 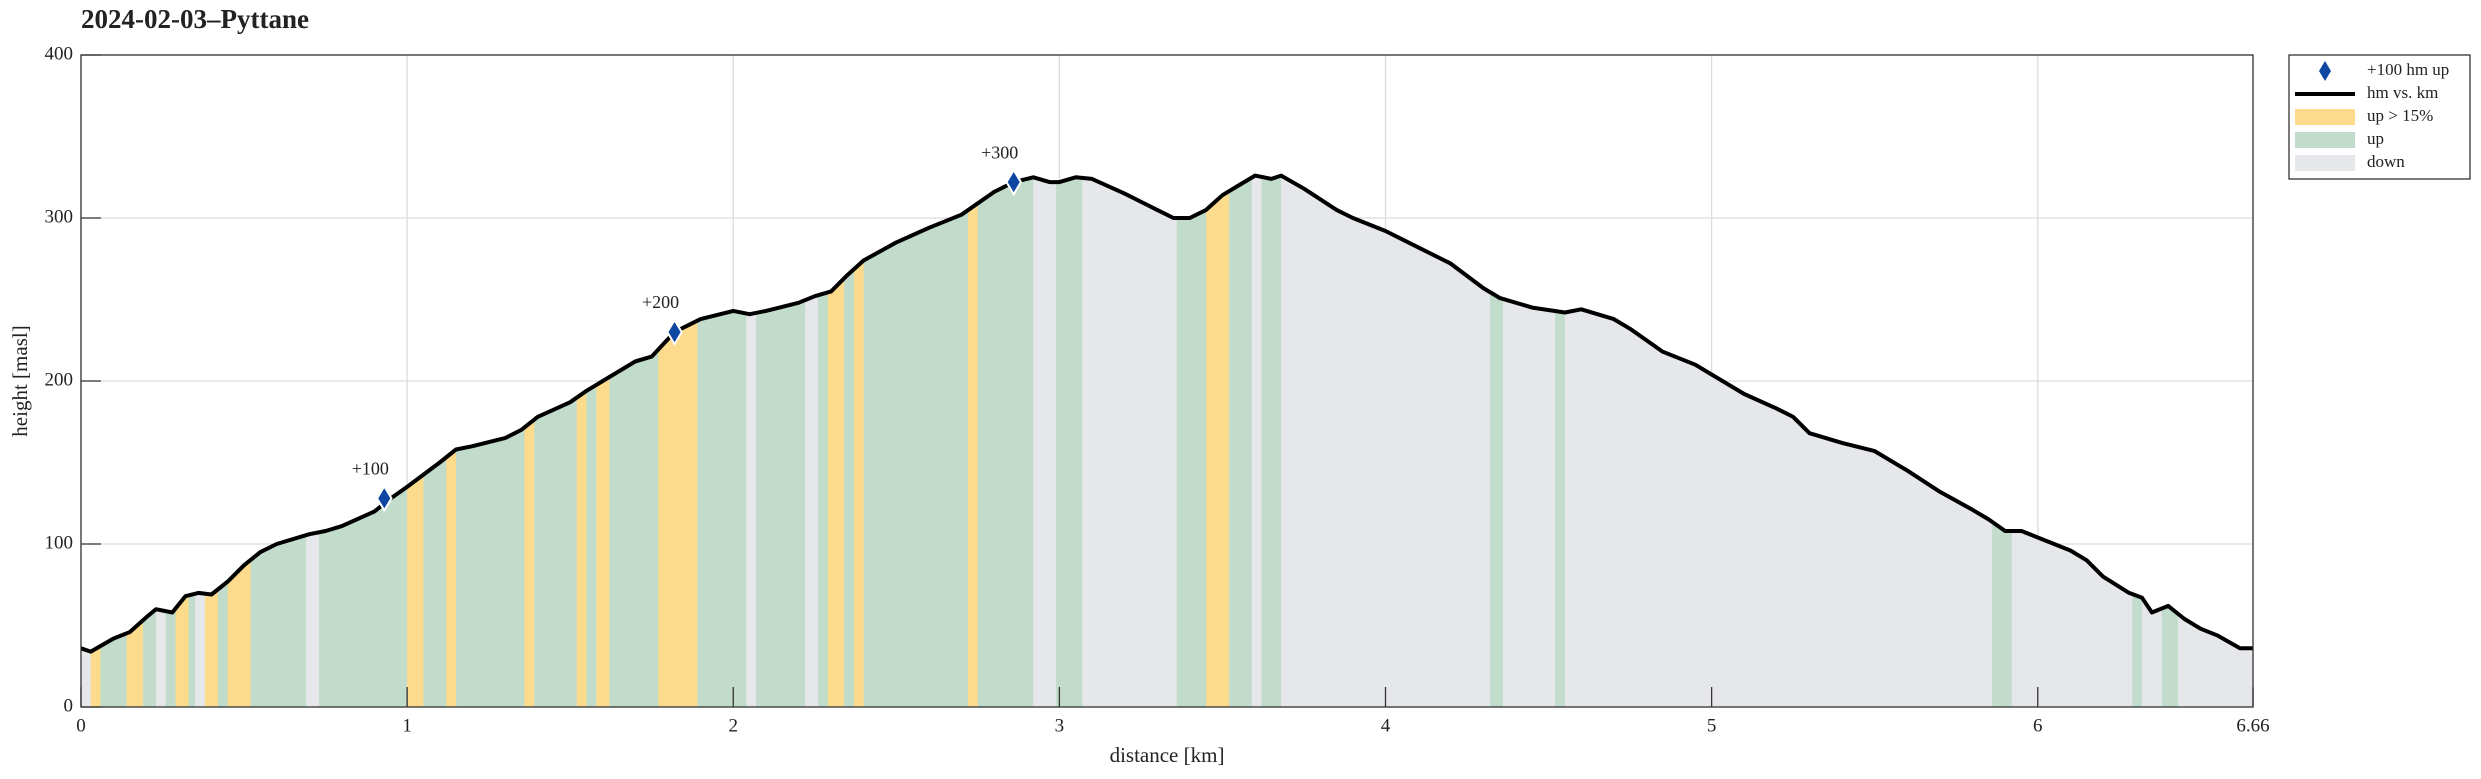 I want to click on marker-label: +300, so click(x=999, y=152).